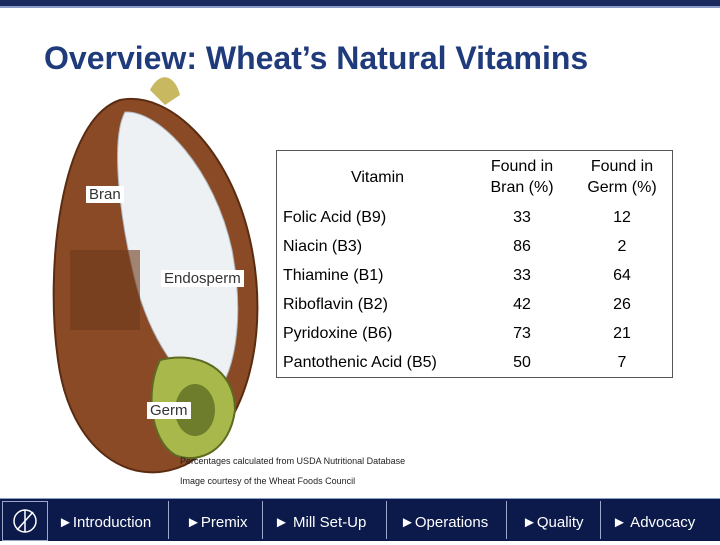  I want to click on table-row: Folic Acid (B9) 33 12, so click(475, 217).